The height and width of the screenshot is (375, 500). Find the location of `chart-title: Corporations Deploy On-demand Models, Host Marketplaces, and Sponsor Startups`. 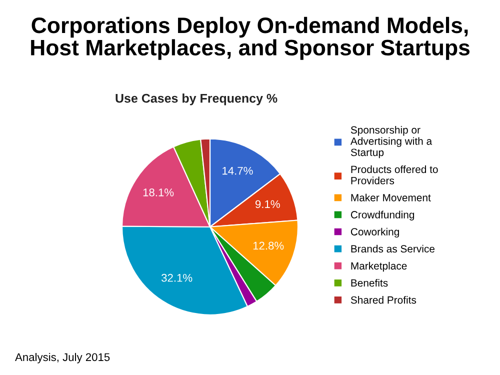

chart-title: Corporations Deploy On-demand Models, Host Marketplaces, and Sponsor Startups is located at coordinates (250, 38).